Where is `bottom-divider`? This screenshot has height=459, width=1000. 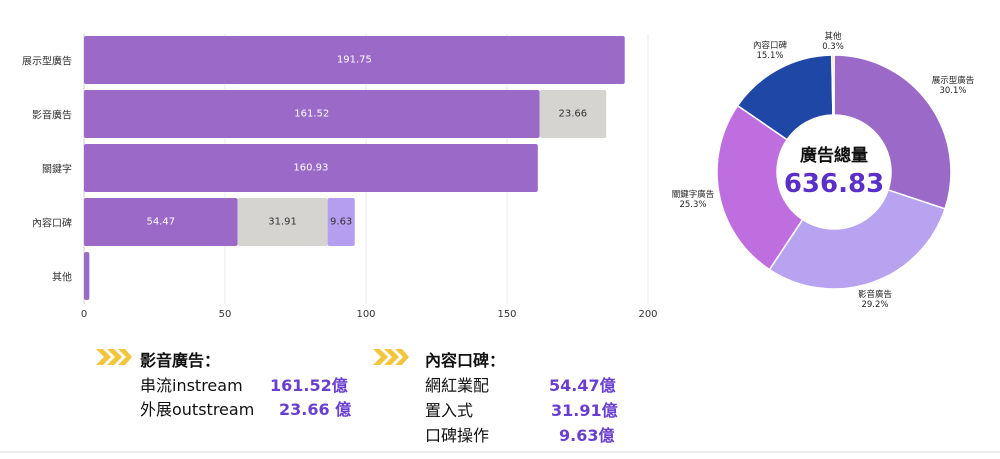
bottom-divider is located at coordinates (500, 452).